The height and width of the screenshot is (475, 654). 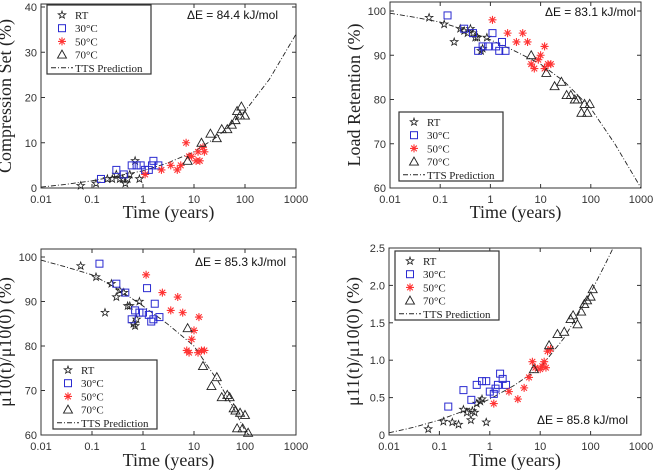 I want to click on activation-energy-annotation: ΔE = 85.3 kJ/mol, so click(x=240, y=262).